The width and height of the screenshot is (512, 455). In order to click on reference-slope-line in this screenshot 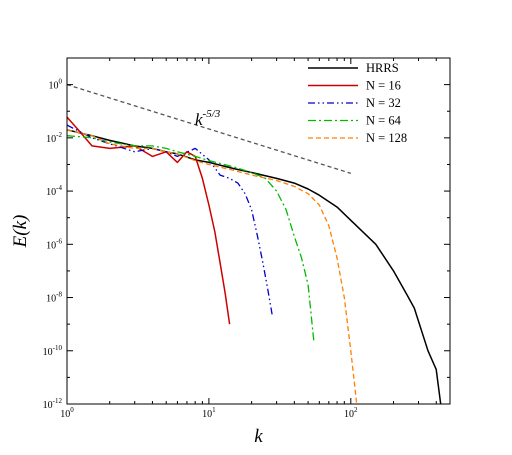, I will do `click(209, 128)`.